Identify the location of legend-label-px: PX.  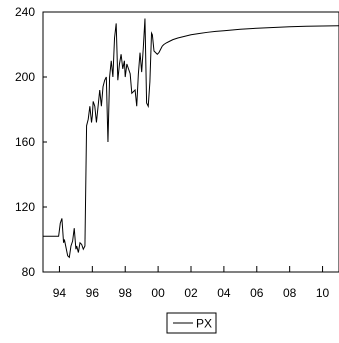
(204, 324).